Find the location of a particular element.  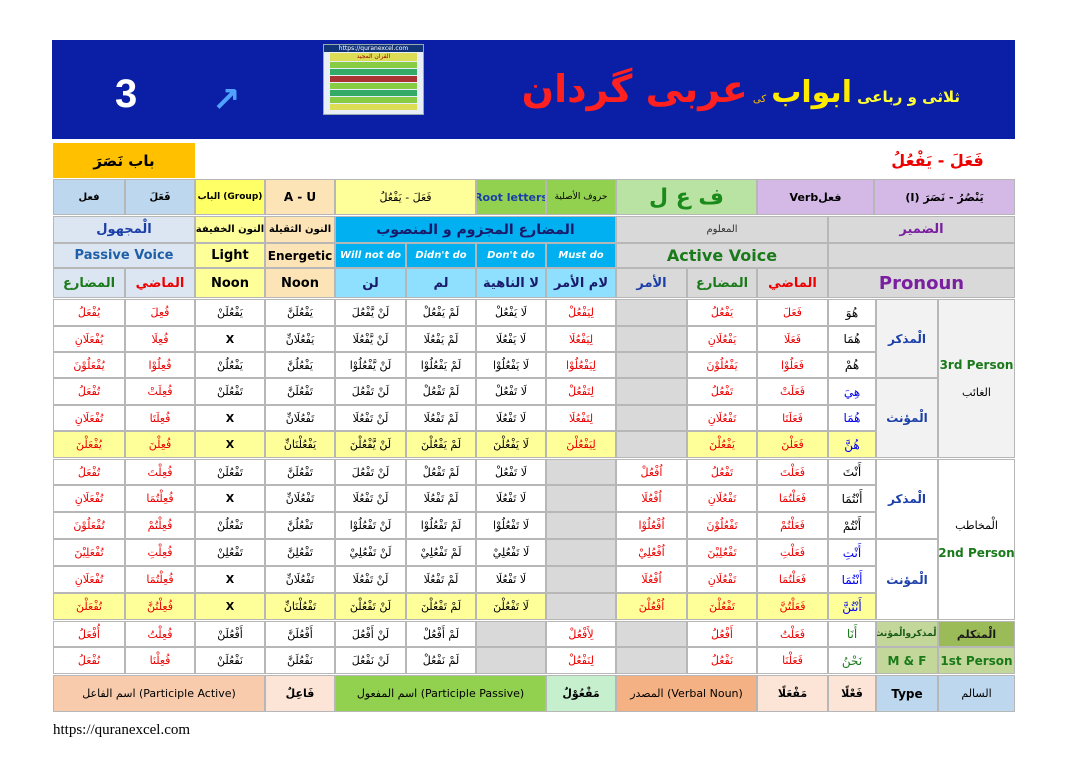

cell-pronoun: أَنْتُمَا is located at coordinates (852, 579).